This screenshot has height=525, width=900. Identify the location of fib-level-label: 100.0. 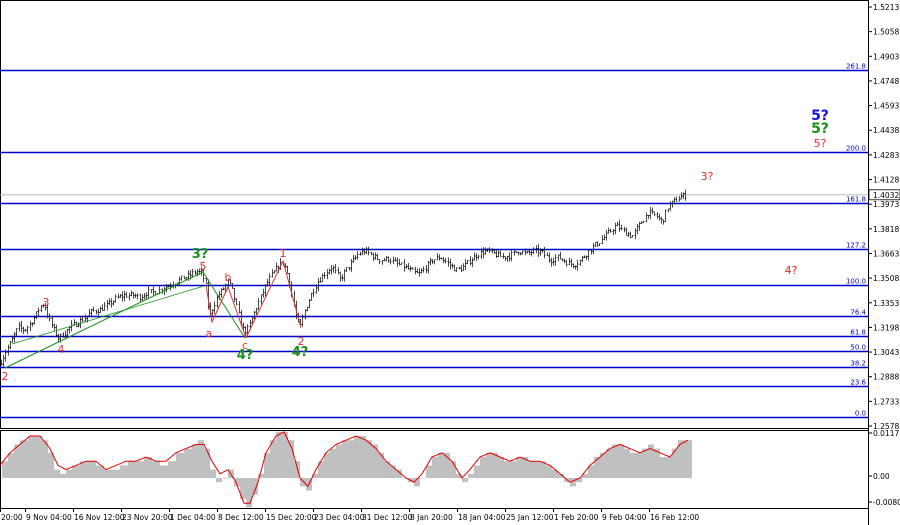
(856, 282).